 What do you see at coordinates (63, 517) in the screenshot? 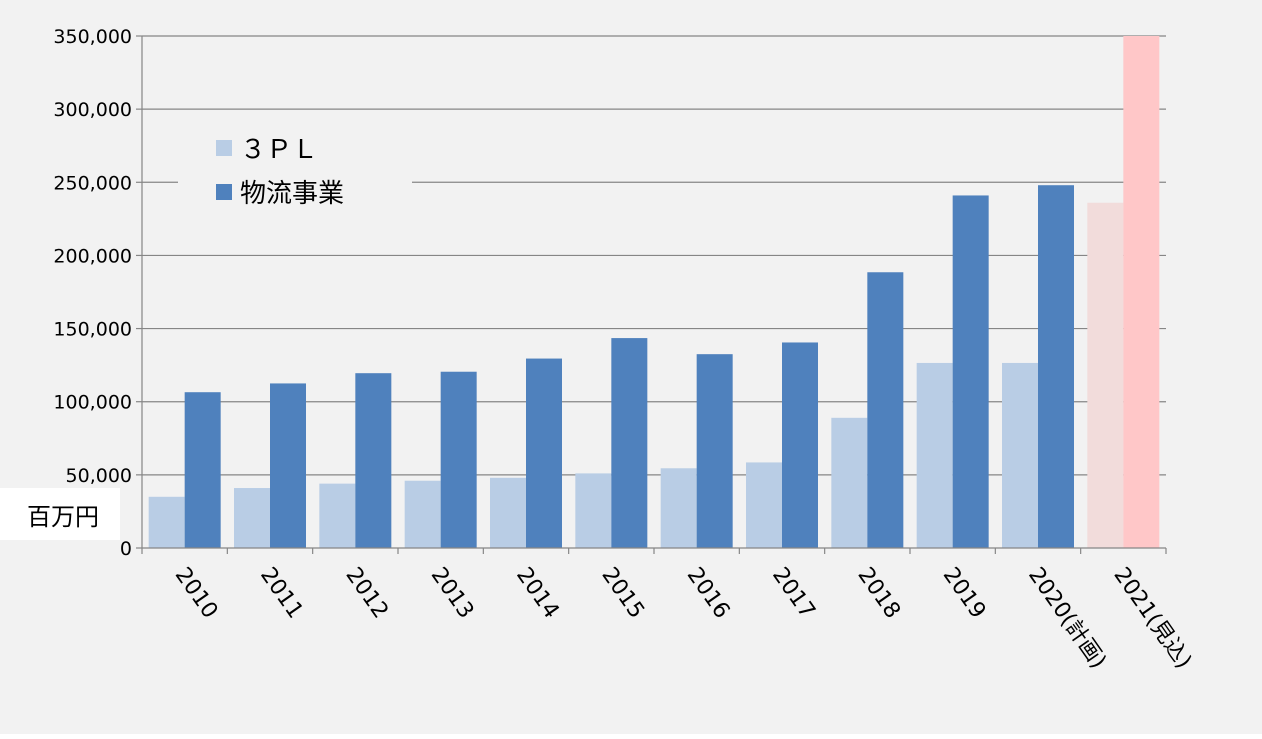
I see `unit-label: 百万円` at bounding box center [63, 517].